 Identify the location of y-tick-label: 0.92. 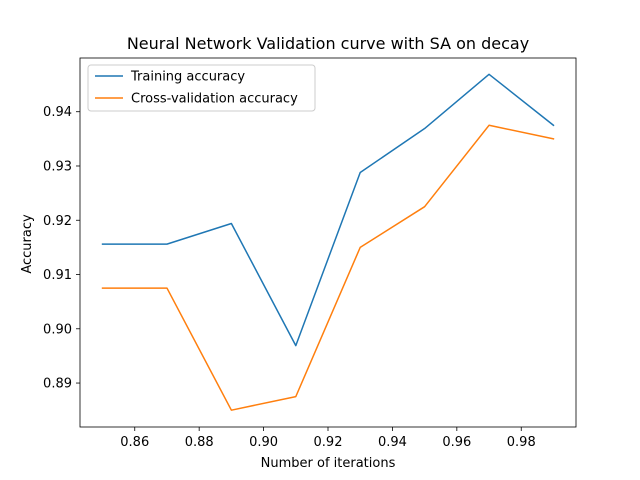
(57, 221).